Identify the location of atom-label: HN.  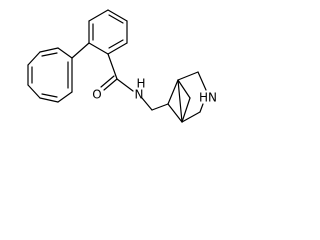
(208, 98).